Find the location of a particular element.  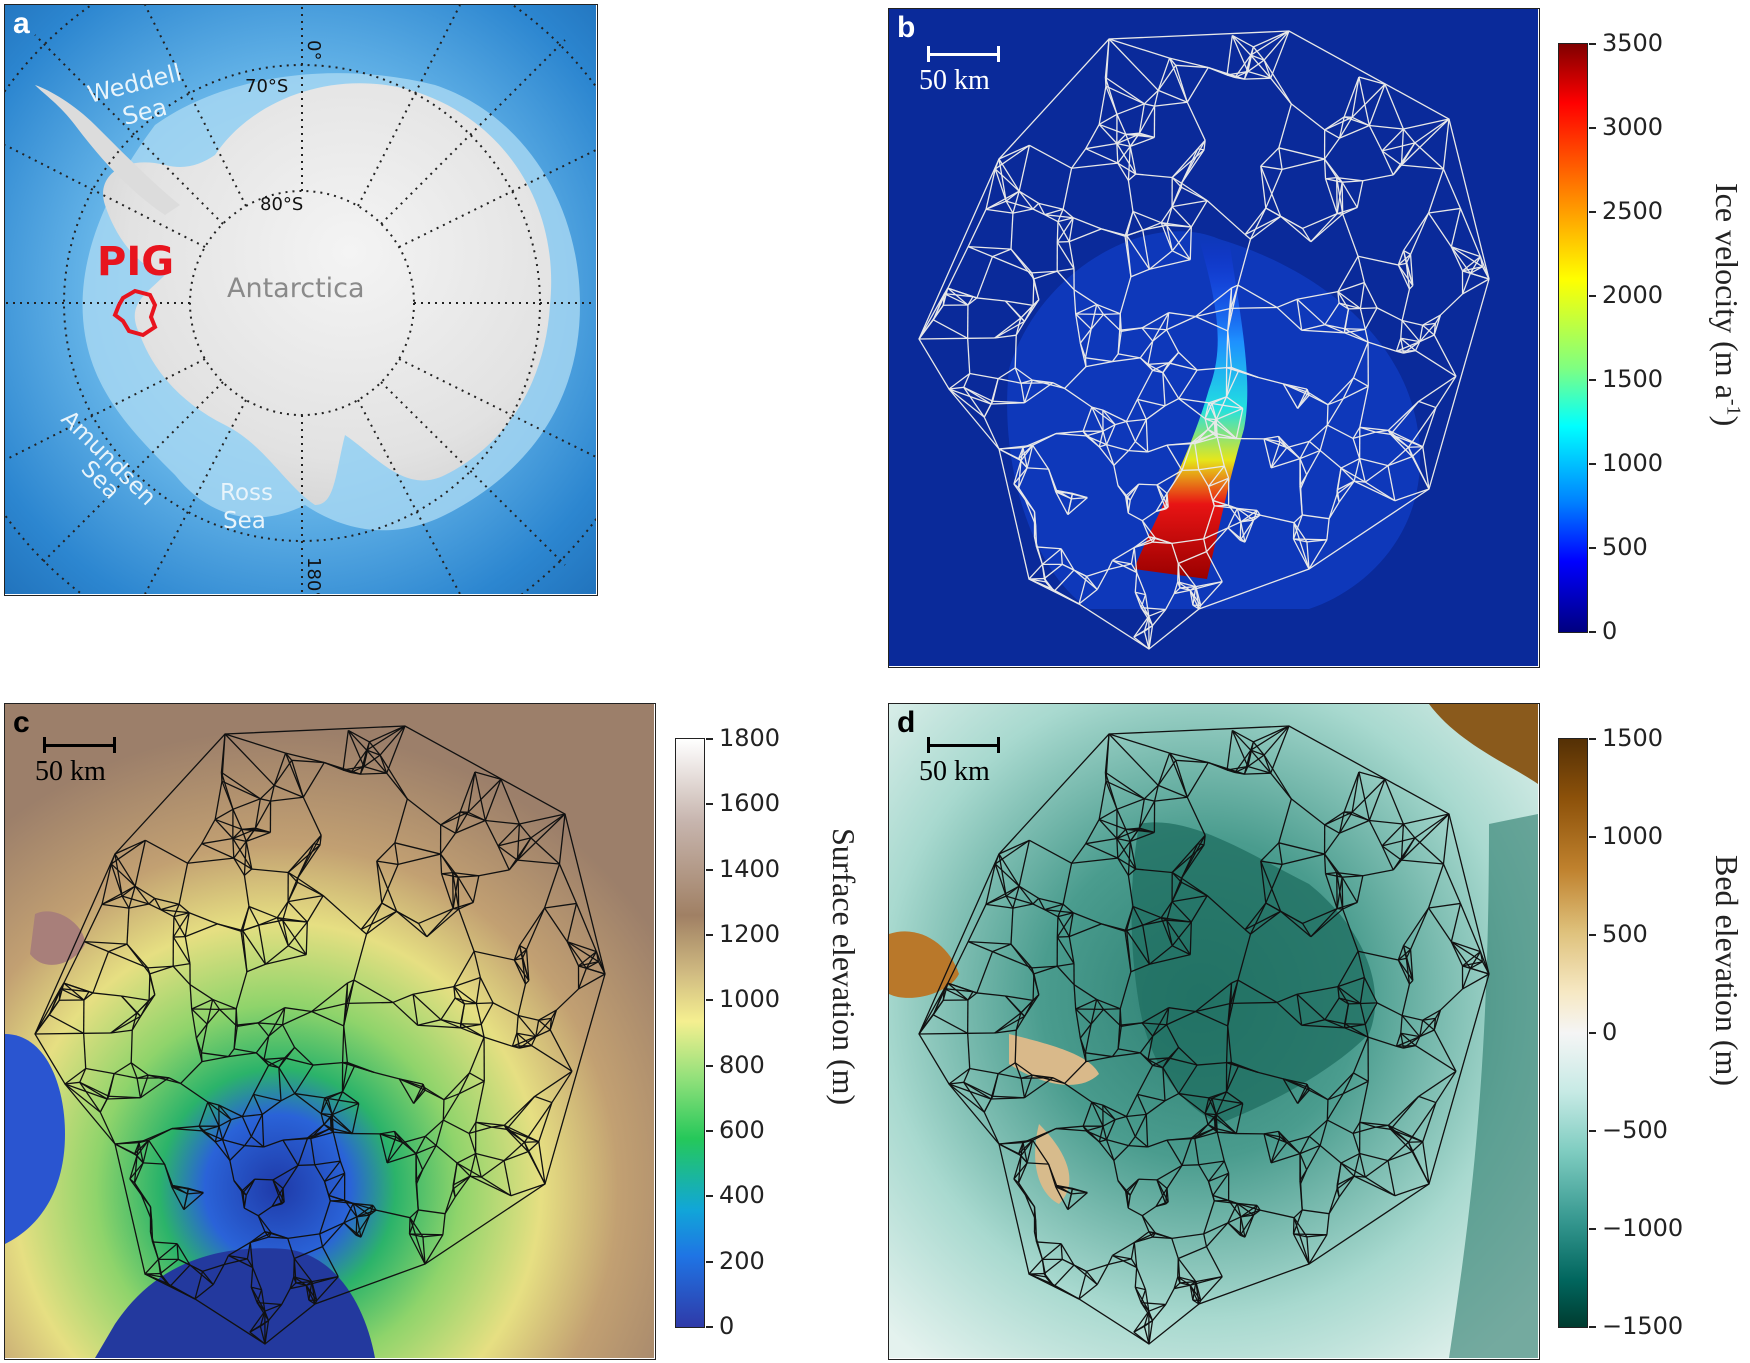

colorbar-tick-c: 400 is located at coordinates (735, 1195).